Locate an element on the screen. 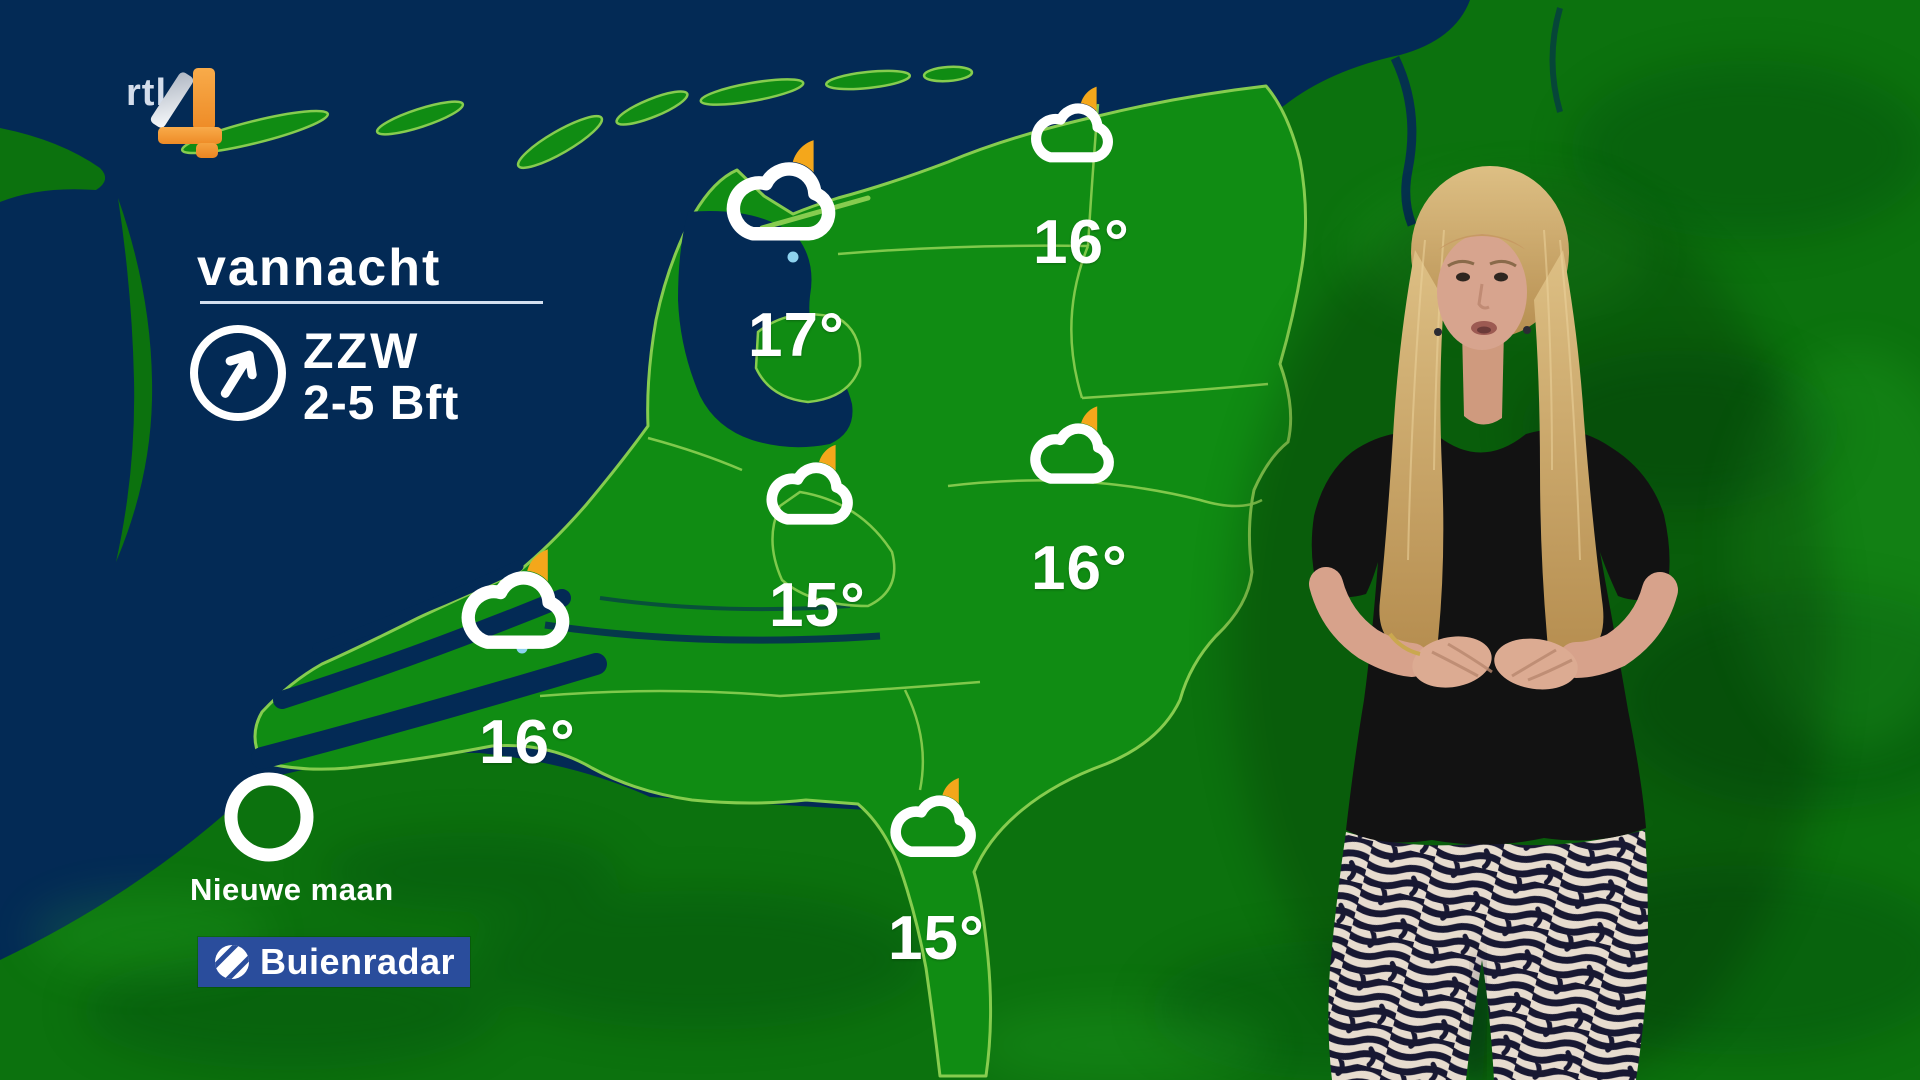 The width and height of the screenshot is (1920, 1080). presenter-hands is located at coordinates (1483, 661).